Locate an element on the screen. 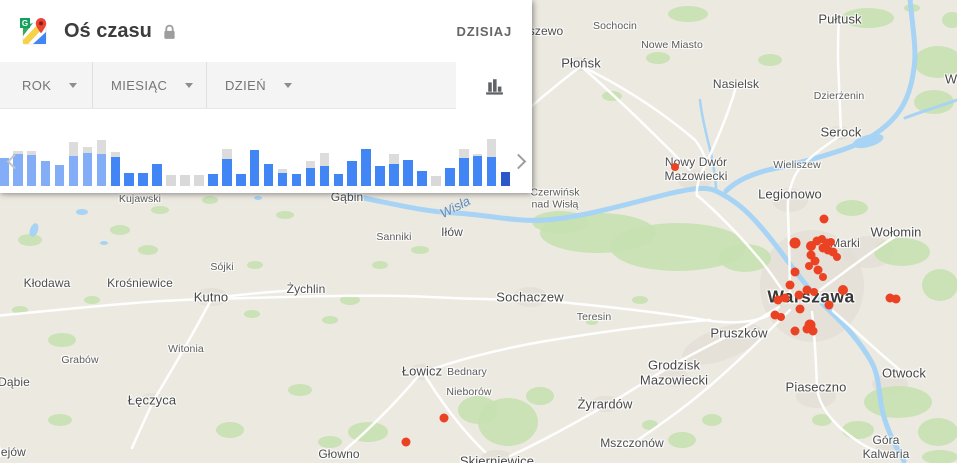  map-label: Sochocin is located at coordinates (615, 25).